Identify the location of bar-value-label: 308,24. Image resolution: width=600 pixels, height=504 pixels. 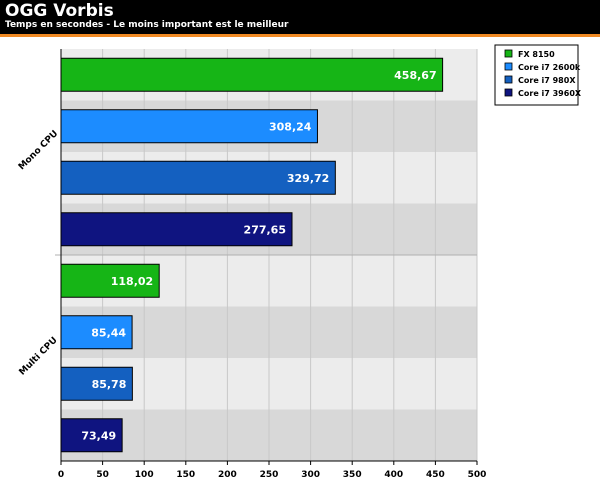
(290, 126).